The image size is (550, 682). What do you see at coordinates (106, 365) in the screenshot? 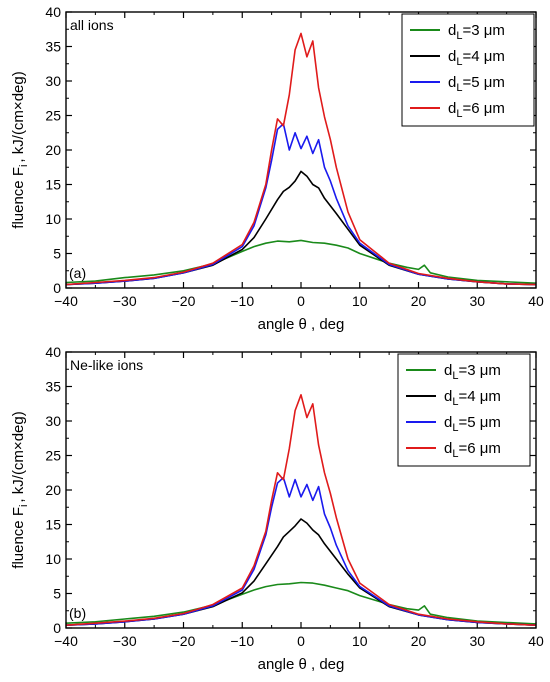
I see `panel-annotation: Ne-like ions` at bounding box center [106, 365].